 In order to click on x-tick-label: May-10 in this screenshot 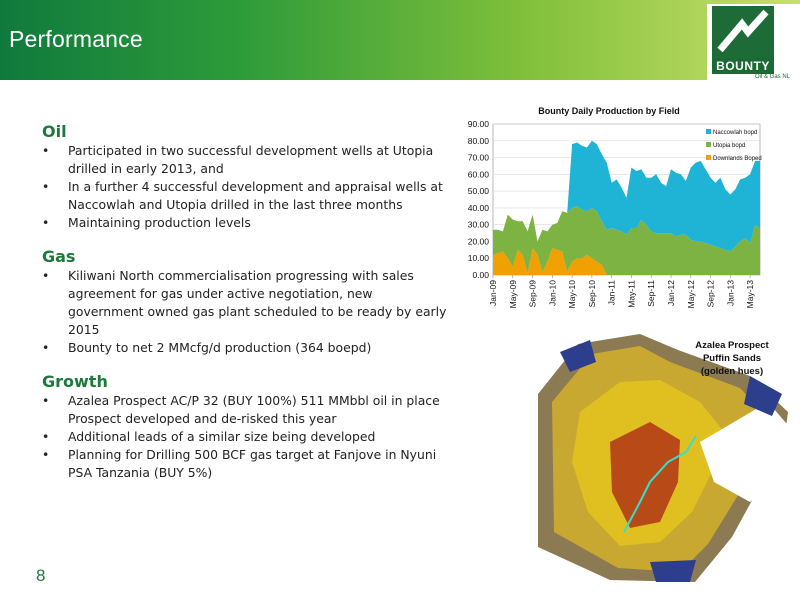, I will do `click(572, 294)`.